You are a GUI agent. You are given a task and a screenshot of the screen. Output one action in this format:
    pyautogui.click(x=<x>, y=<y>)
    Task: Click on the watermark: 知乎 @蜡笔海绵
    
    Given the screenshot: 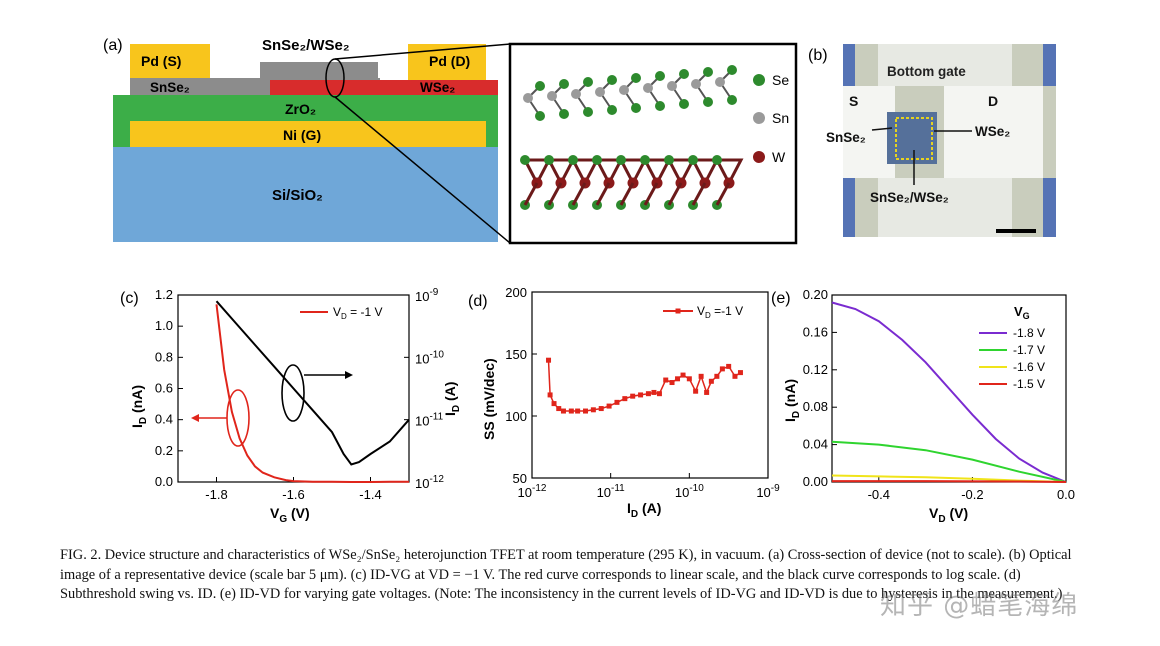 What is the action you would take?
    pyautogui.click(x=979, y=606)
    